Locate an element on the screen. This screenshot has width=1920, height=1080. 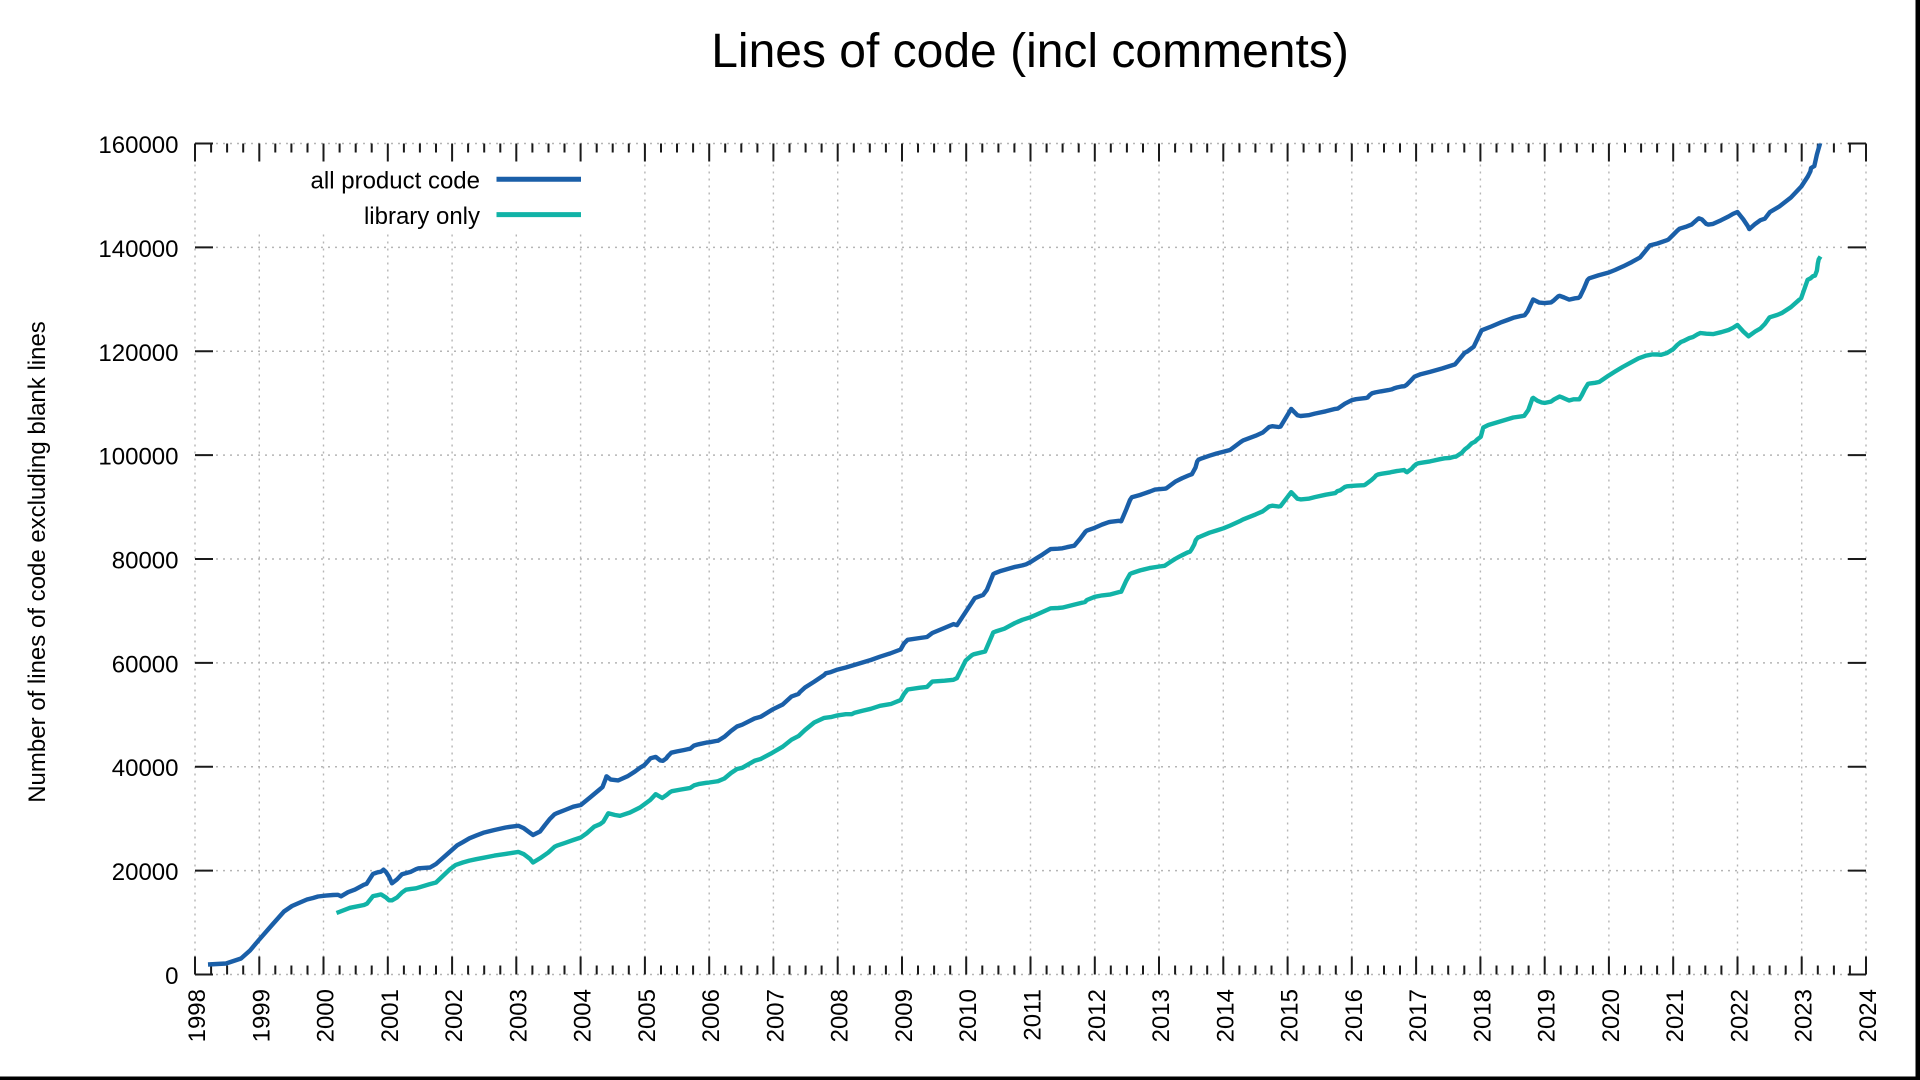
svg-text: 60000 is located at coordinates (145, 664).